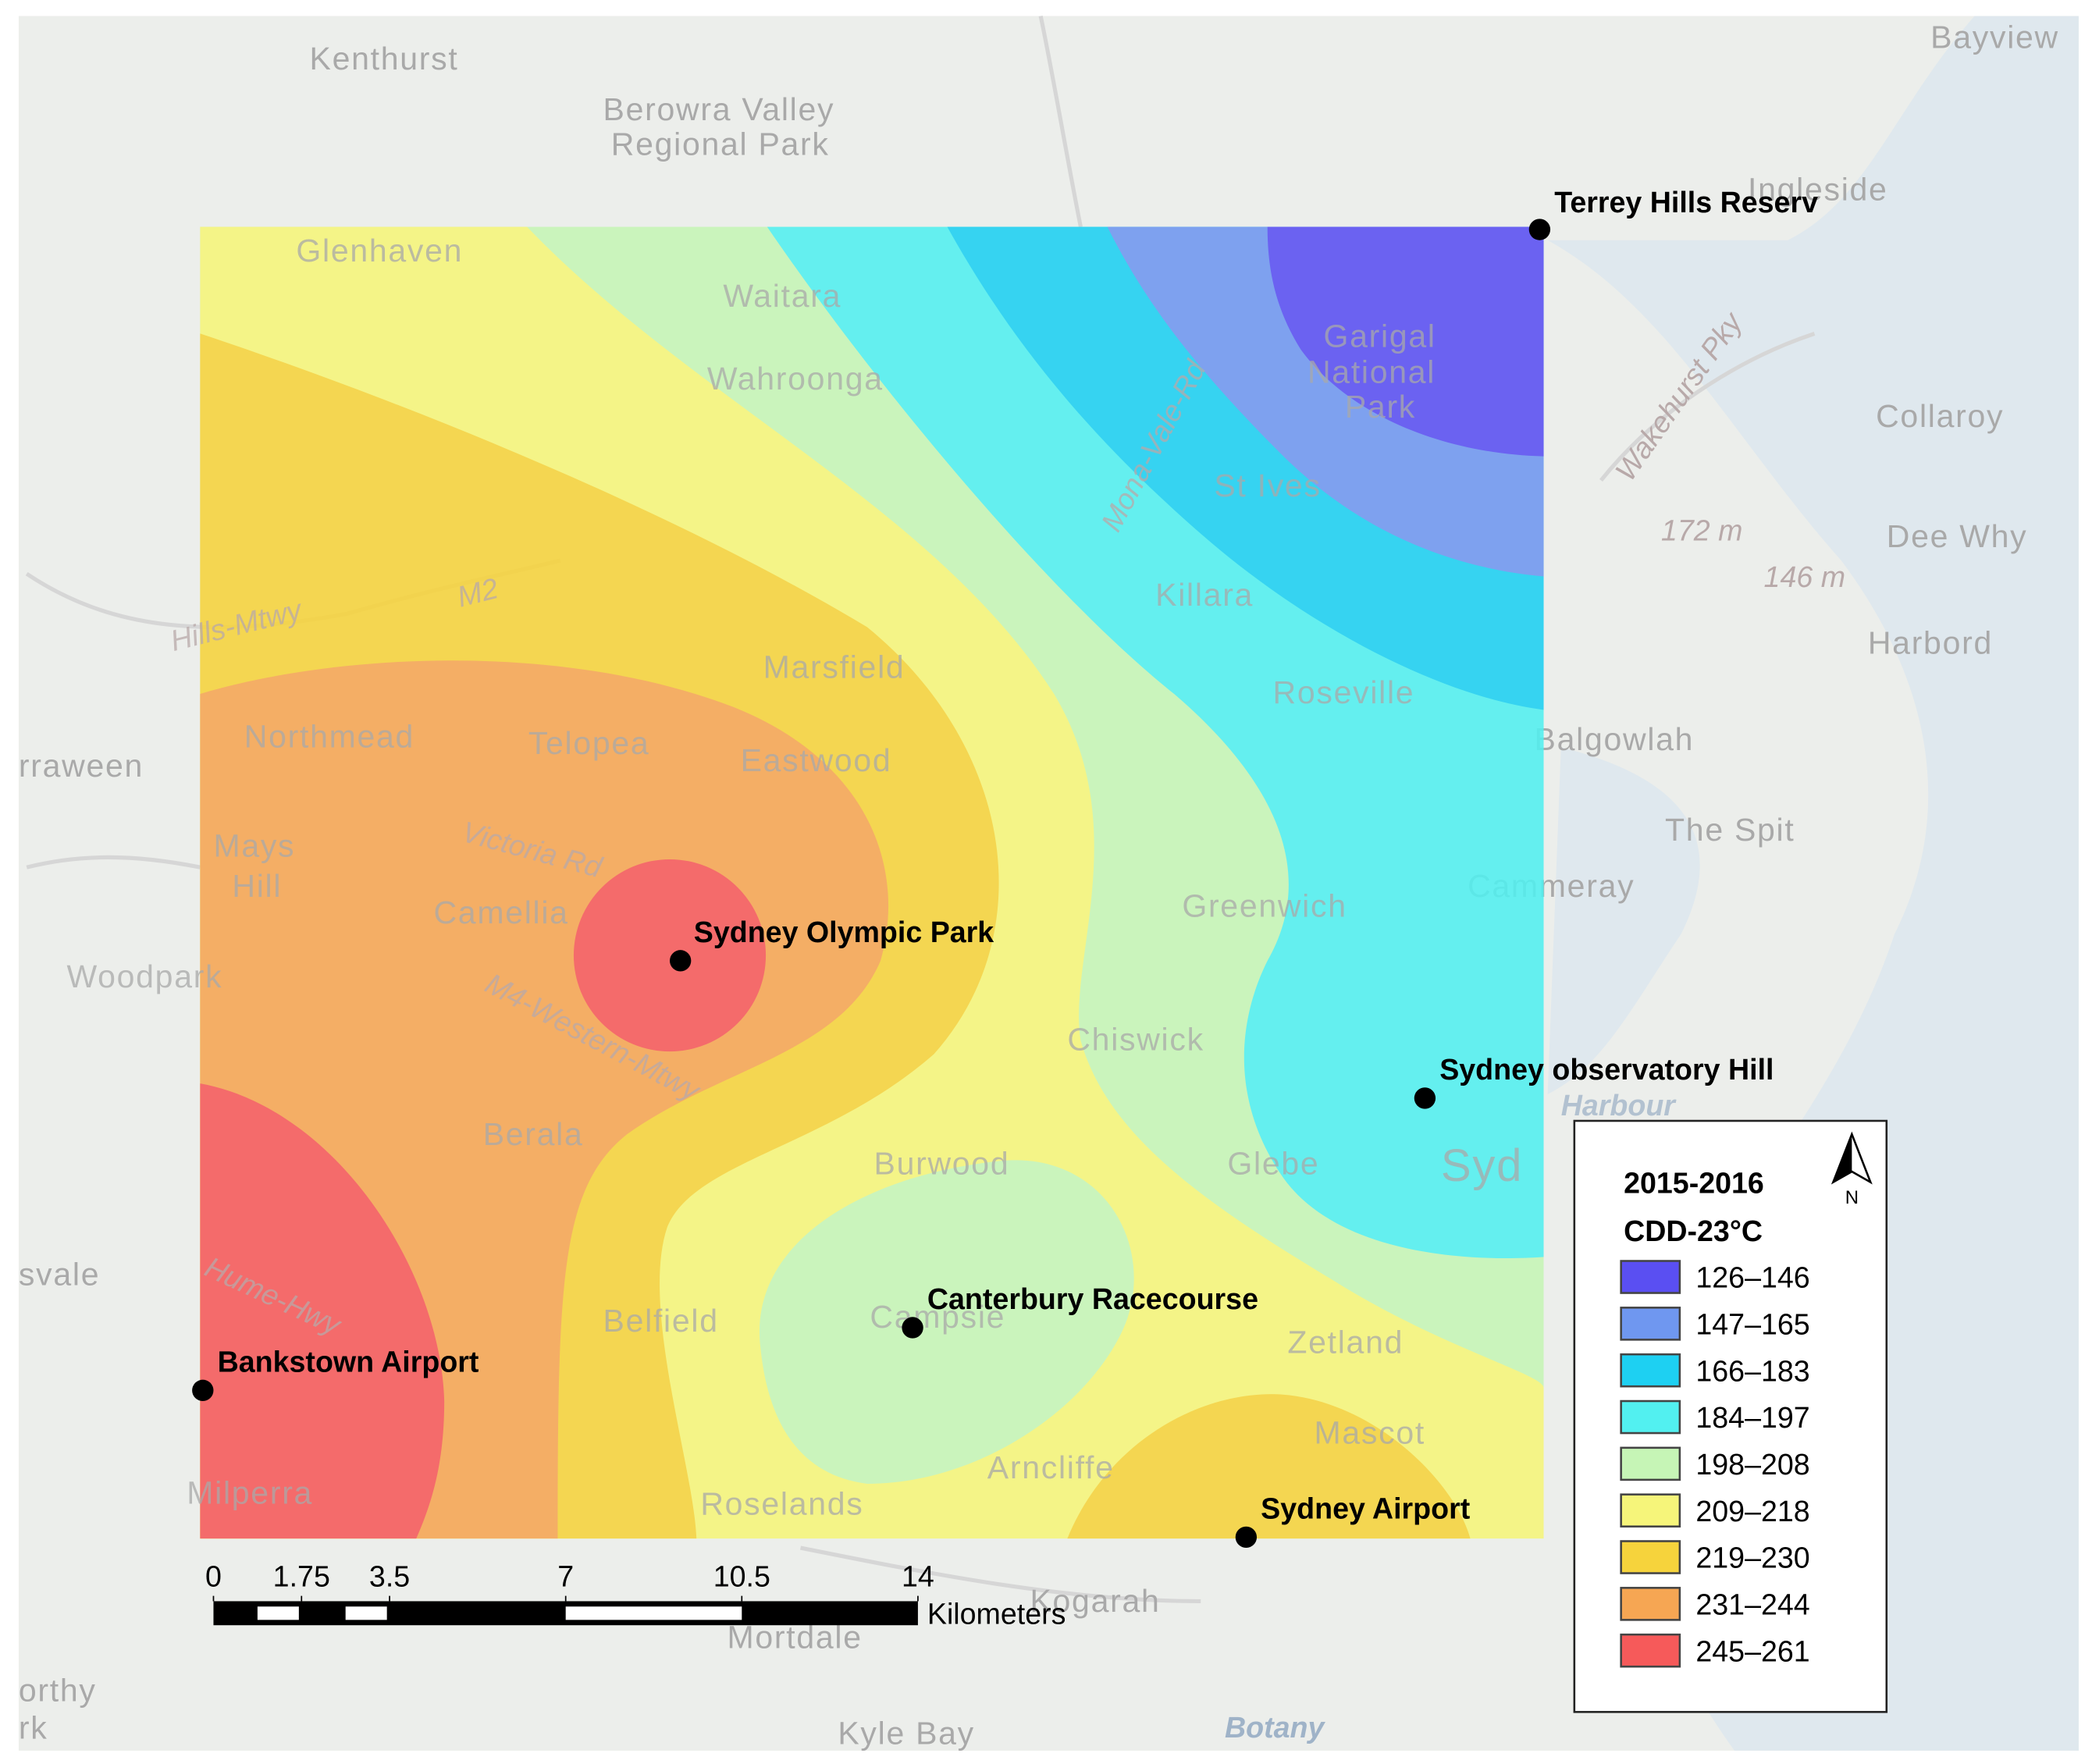  I want to click on place-label: Harbord, so click(1930, 643).